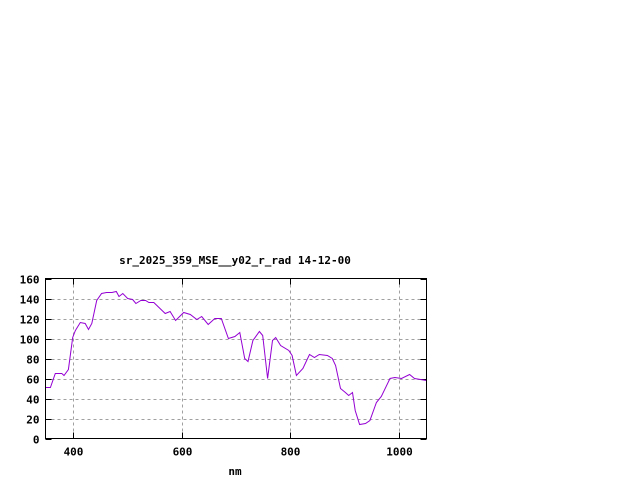 This screenshot has height=480, width=640. I want to click on y-tick-label: 20, so click(32, 420).